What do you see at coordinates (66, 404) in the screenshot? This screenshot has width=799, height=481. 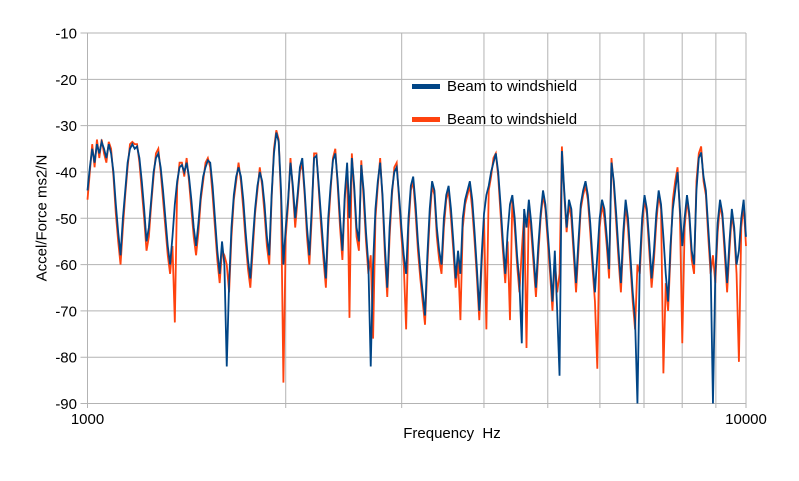 I see `y-tick-label: -90` at bounding box center [66, 404].